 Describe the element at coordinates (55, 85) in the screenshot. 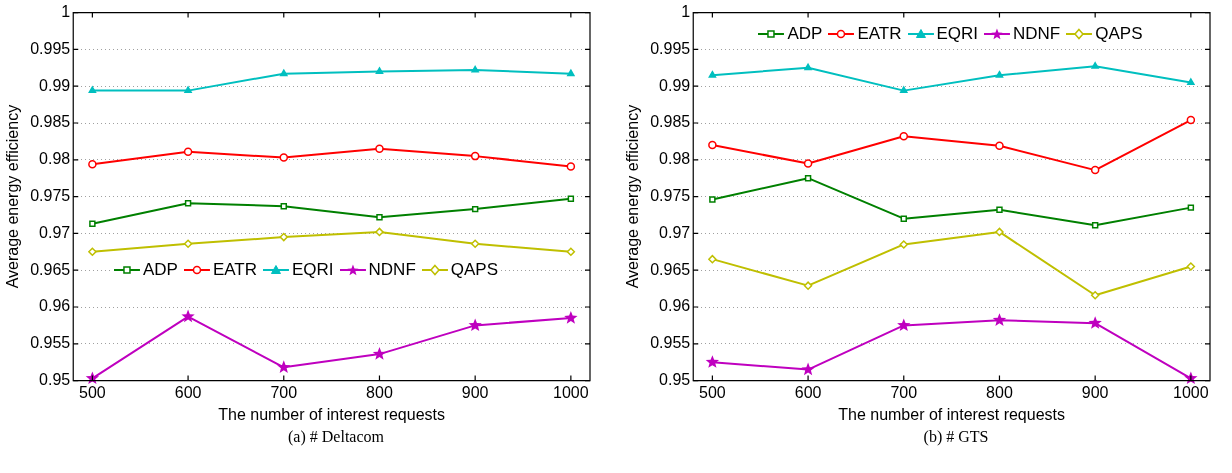

I see `y-tick-label: 0.99` at that location.